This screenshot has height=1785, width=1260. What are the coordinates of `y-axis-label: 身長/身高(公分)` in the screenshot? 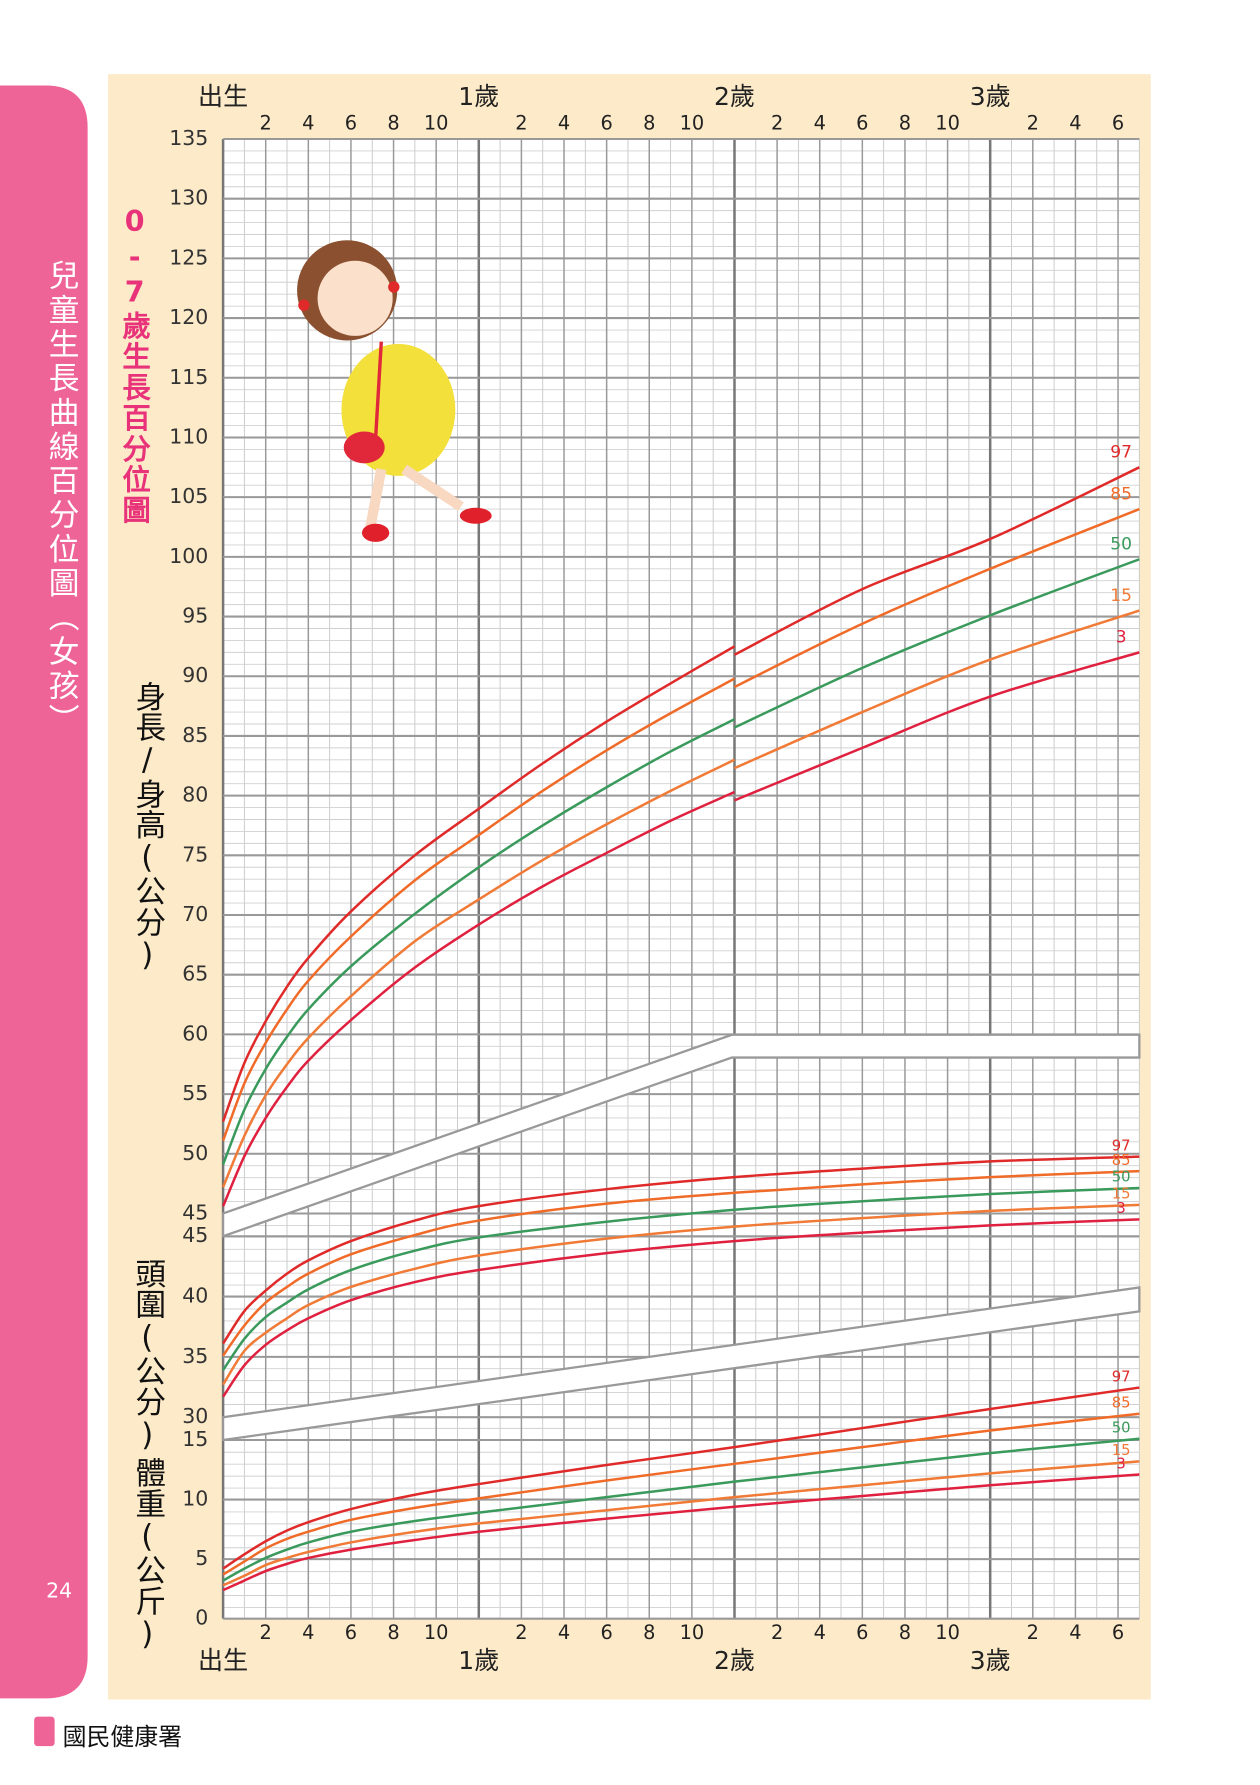 It's located at (147, 827).